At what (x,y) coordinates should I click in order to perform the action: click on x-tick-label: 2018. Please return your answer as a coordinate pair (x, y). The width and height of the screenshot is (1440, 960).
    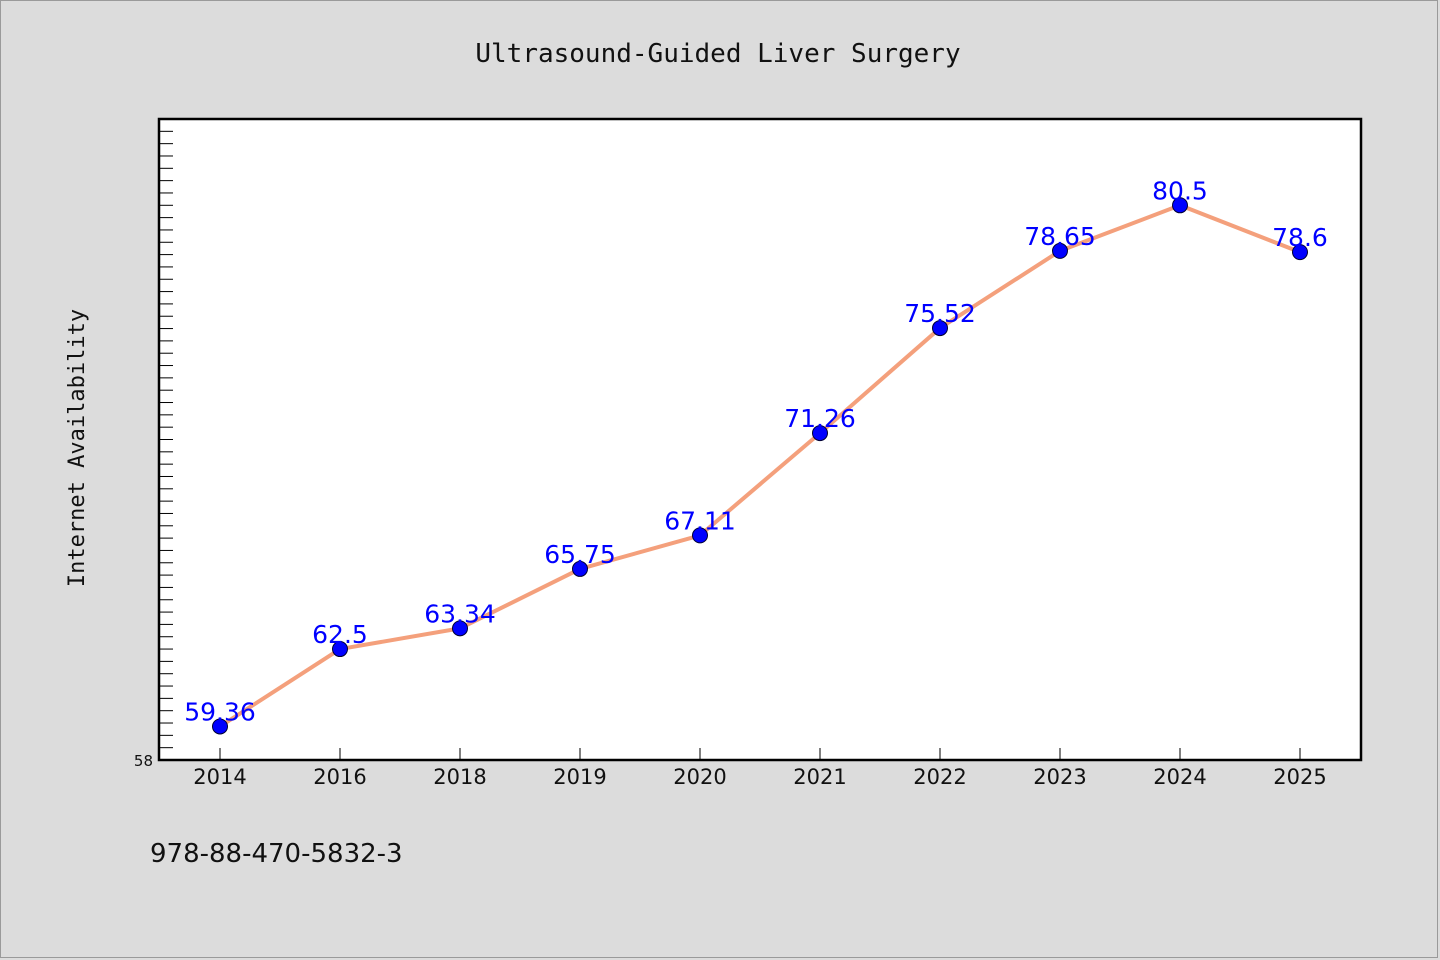
    Looking at the image, I should click on (459, 777).